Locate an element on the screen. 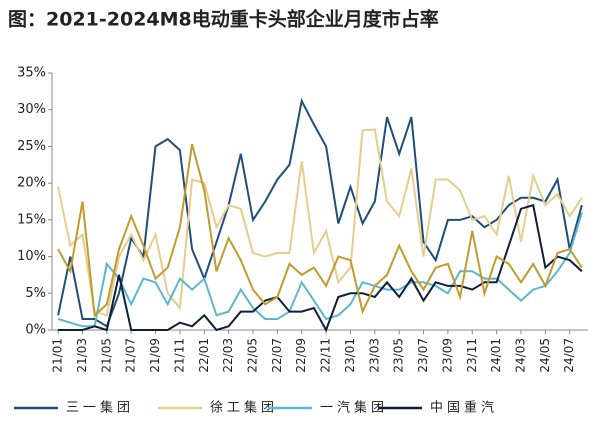 The height and width of the screenshot is (427, 600). x-tick-label: 24/01 is located at coordinates (496, 355).